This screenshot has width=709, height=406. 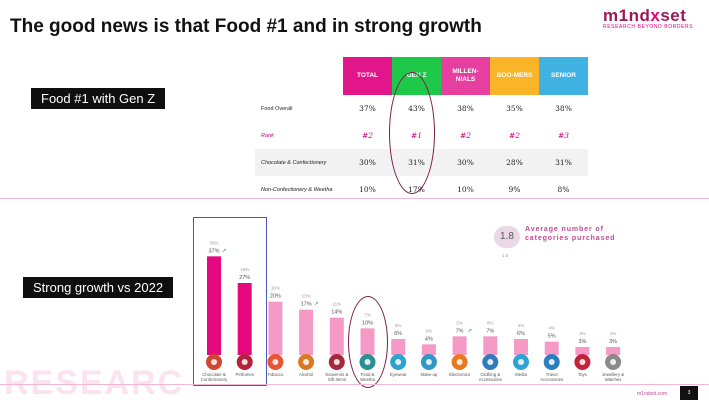 What do you see at coordinates (267, 135) in the screenshot?
I see `row-label: Rank` at bounding box center [267, 135].